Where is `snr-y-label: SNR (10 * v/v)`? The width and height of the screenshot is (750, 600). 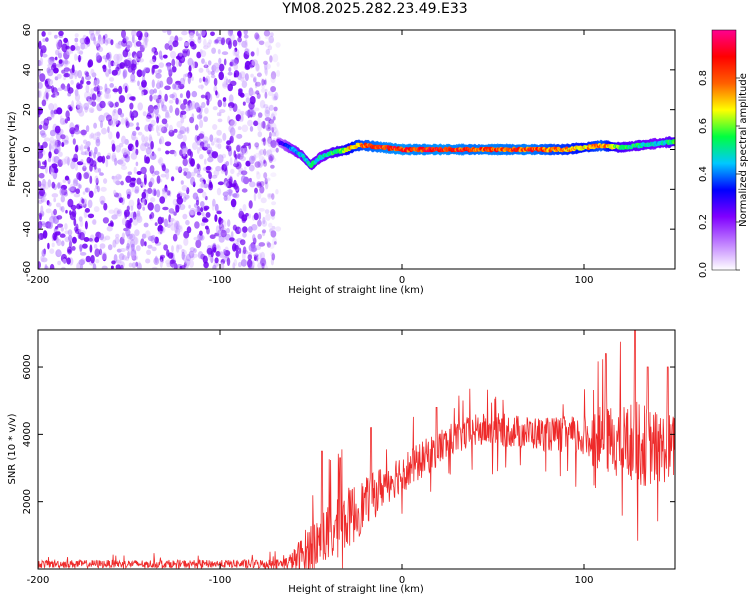 snr-y-label: SNR (10 * v/v) is located at coordinates (12, 448).